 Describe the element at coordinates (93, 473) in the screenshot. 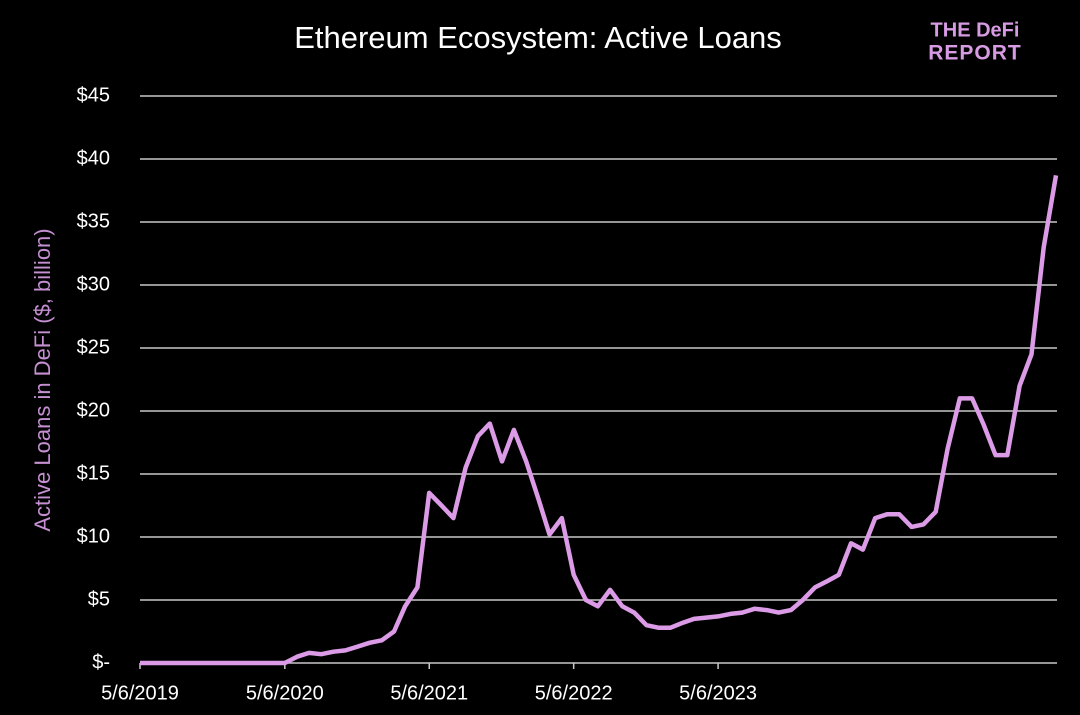

I see `y-tick-label: $15` at that location.